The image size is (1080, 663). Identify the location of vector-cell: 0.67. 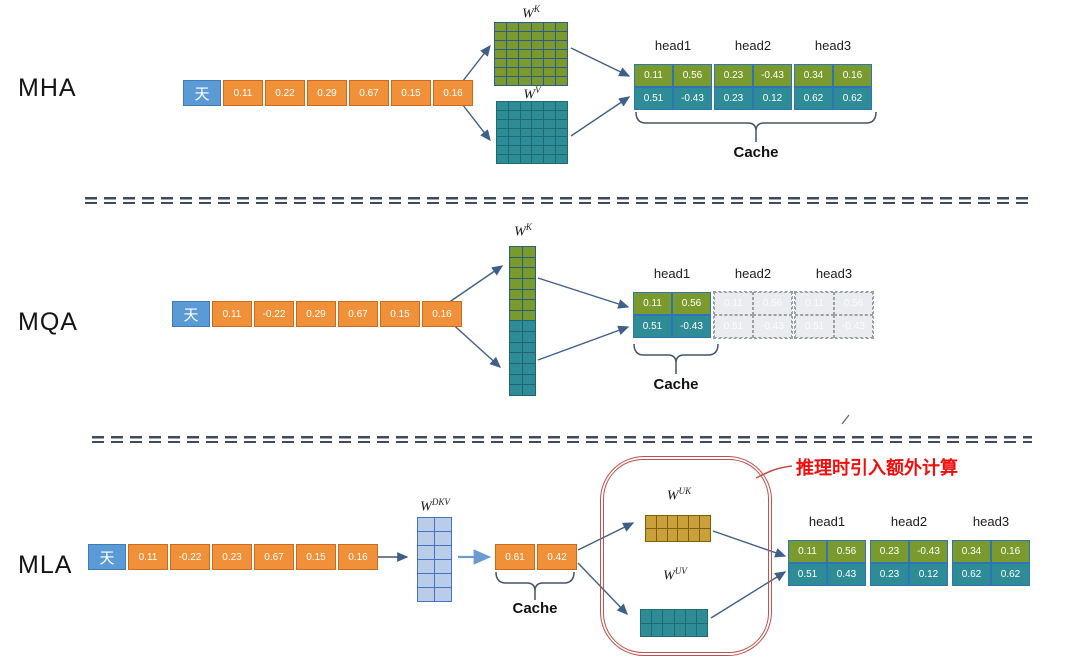
(274, 557).